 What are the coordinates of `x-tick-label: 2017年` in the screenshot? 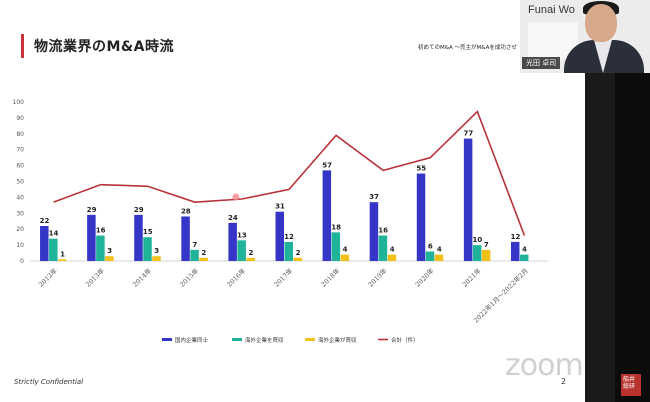 It's located at (283, 277).